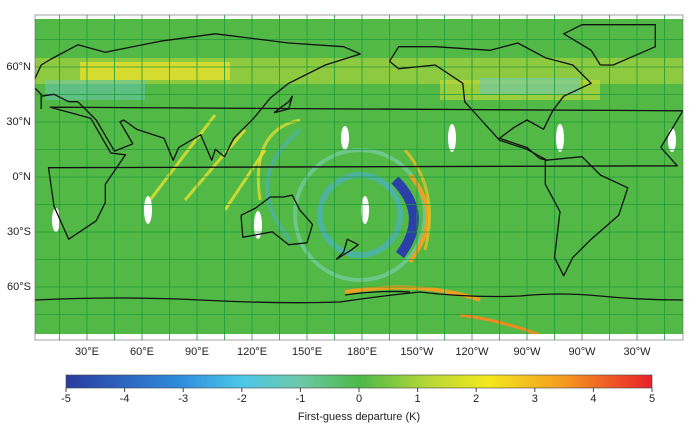  Describe the element at coordinates (19, 232) in the screenshot. I see `lat-label: 30°S` at that location.